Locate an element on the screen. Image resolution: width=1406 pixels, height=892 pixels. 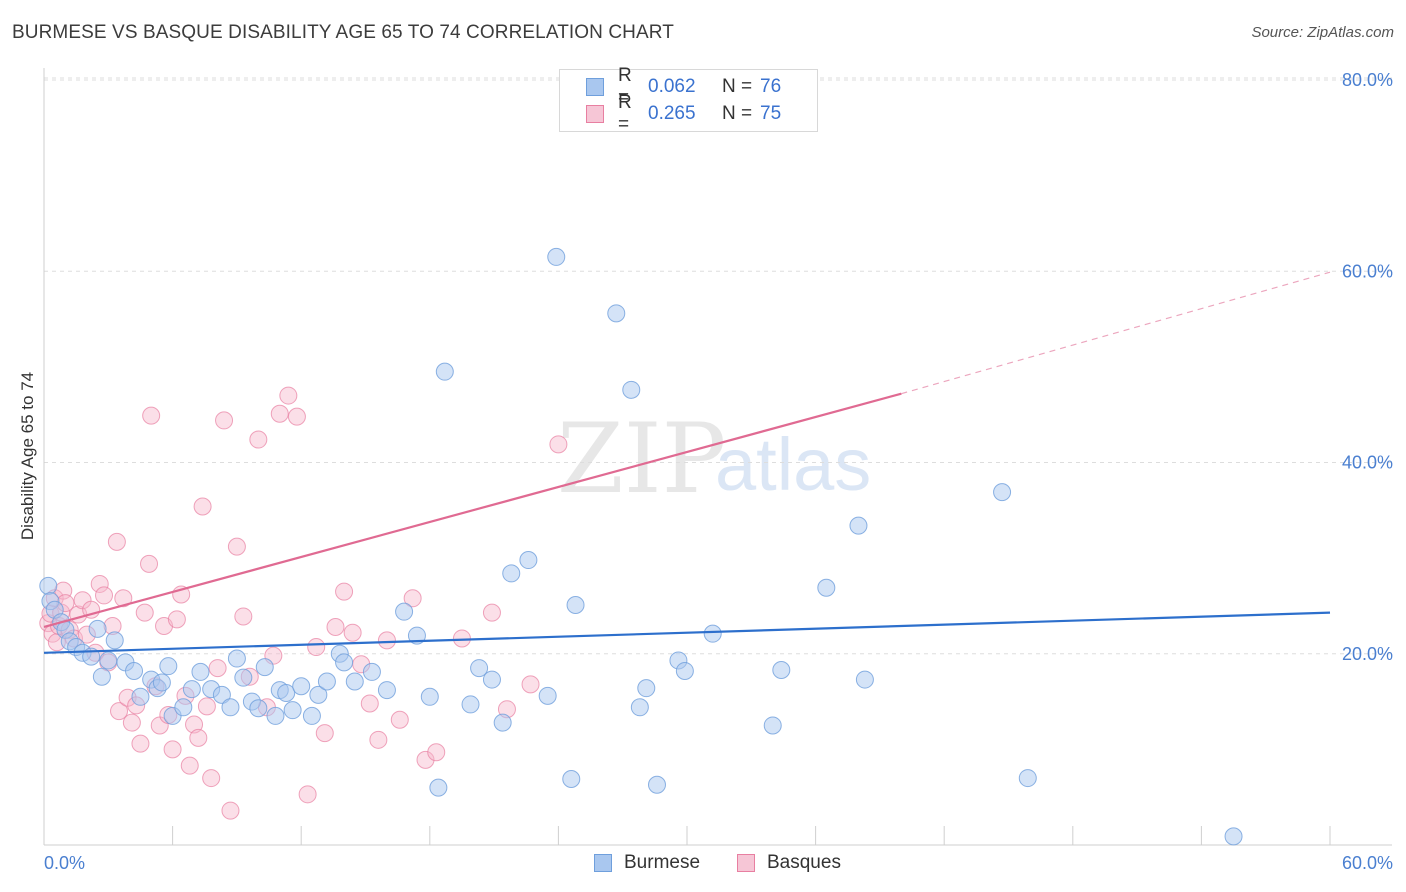
x-tick-labels: 0.0% 60.0% is located at coordinates (718, 863).